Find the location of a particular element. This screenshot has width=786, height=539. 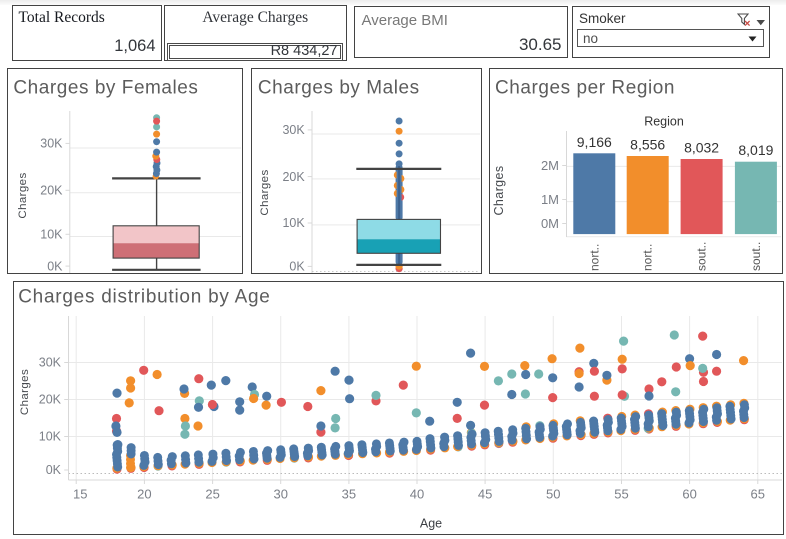

svg-text: 60 is located at coordinates (689, 493).